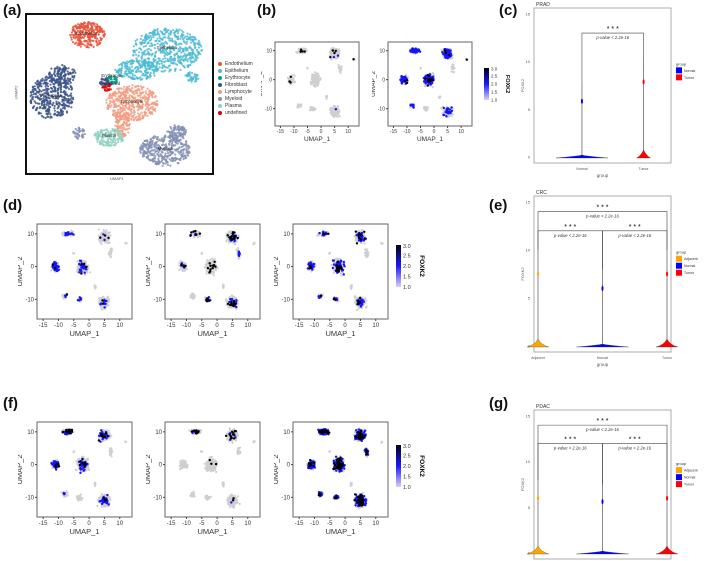  I want to click on colorbar-title: FOXK2, so click(507, 84).